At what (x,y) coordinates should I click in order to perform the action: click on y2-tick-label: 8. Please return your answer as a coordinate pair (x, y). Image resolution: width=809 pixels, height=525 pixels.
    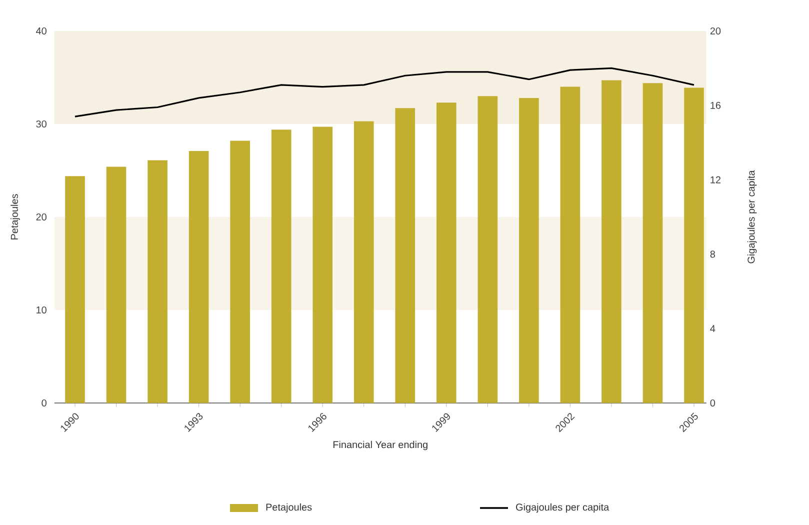
    Looking at the image, I should click on (713, 254).